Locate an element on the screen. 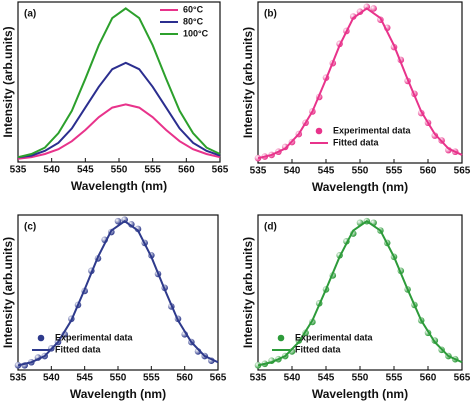 This screenshot has height=405, width=474. legend-label: 80°C is located at coordinates (193, 21).